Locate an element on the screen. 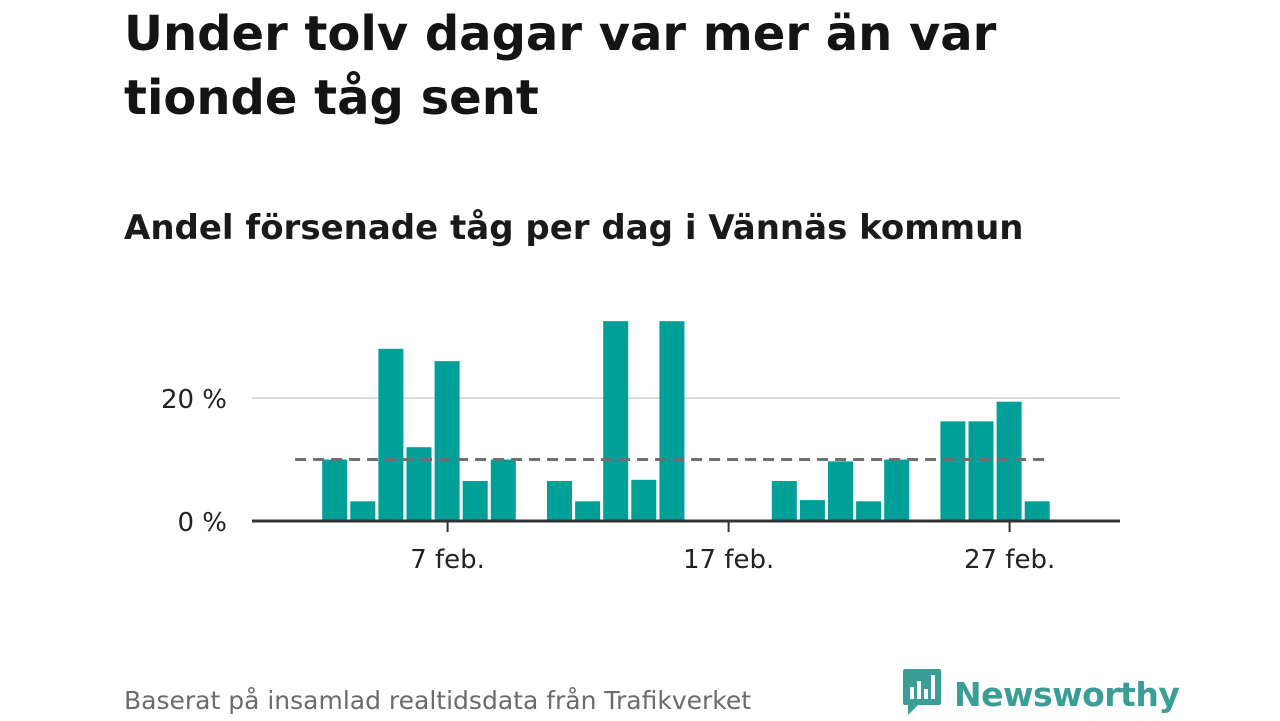 The image size is (1280, 721). newsworthy-logo-icon is located at coordinates (922, 694).